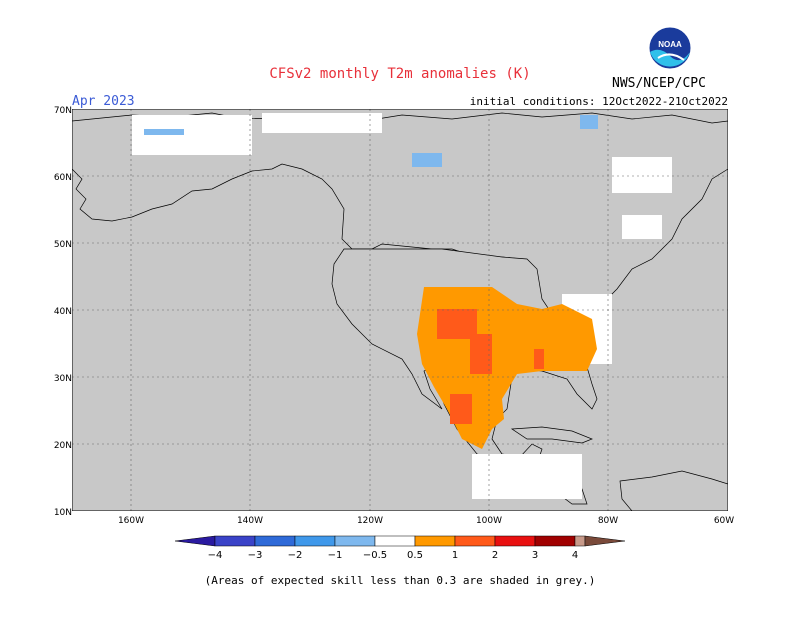  I want to click on lon-label-160w: 160W, so click(131, 521).